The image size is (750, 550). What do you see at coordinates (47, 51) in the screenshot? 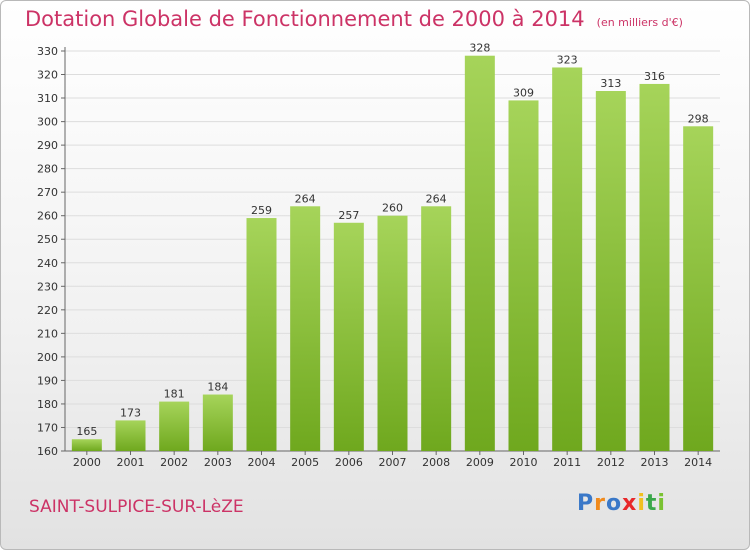
I see `y-tick-label: 330` at bounding box center [47, 51].